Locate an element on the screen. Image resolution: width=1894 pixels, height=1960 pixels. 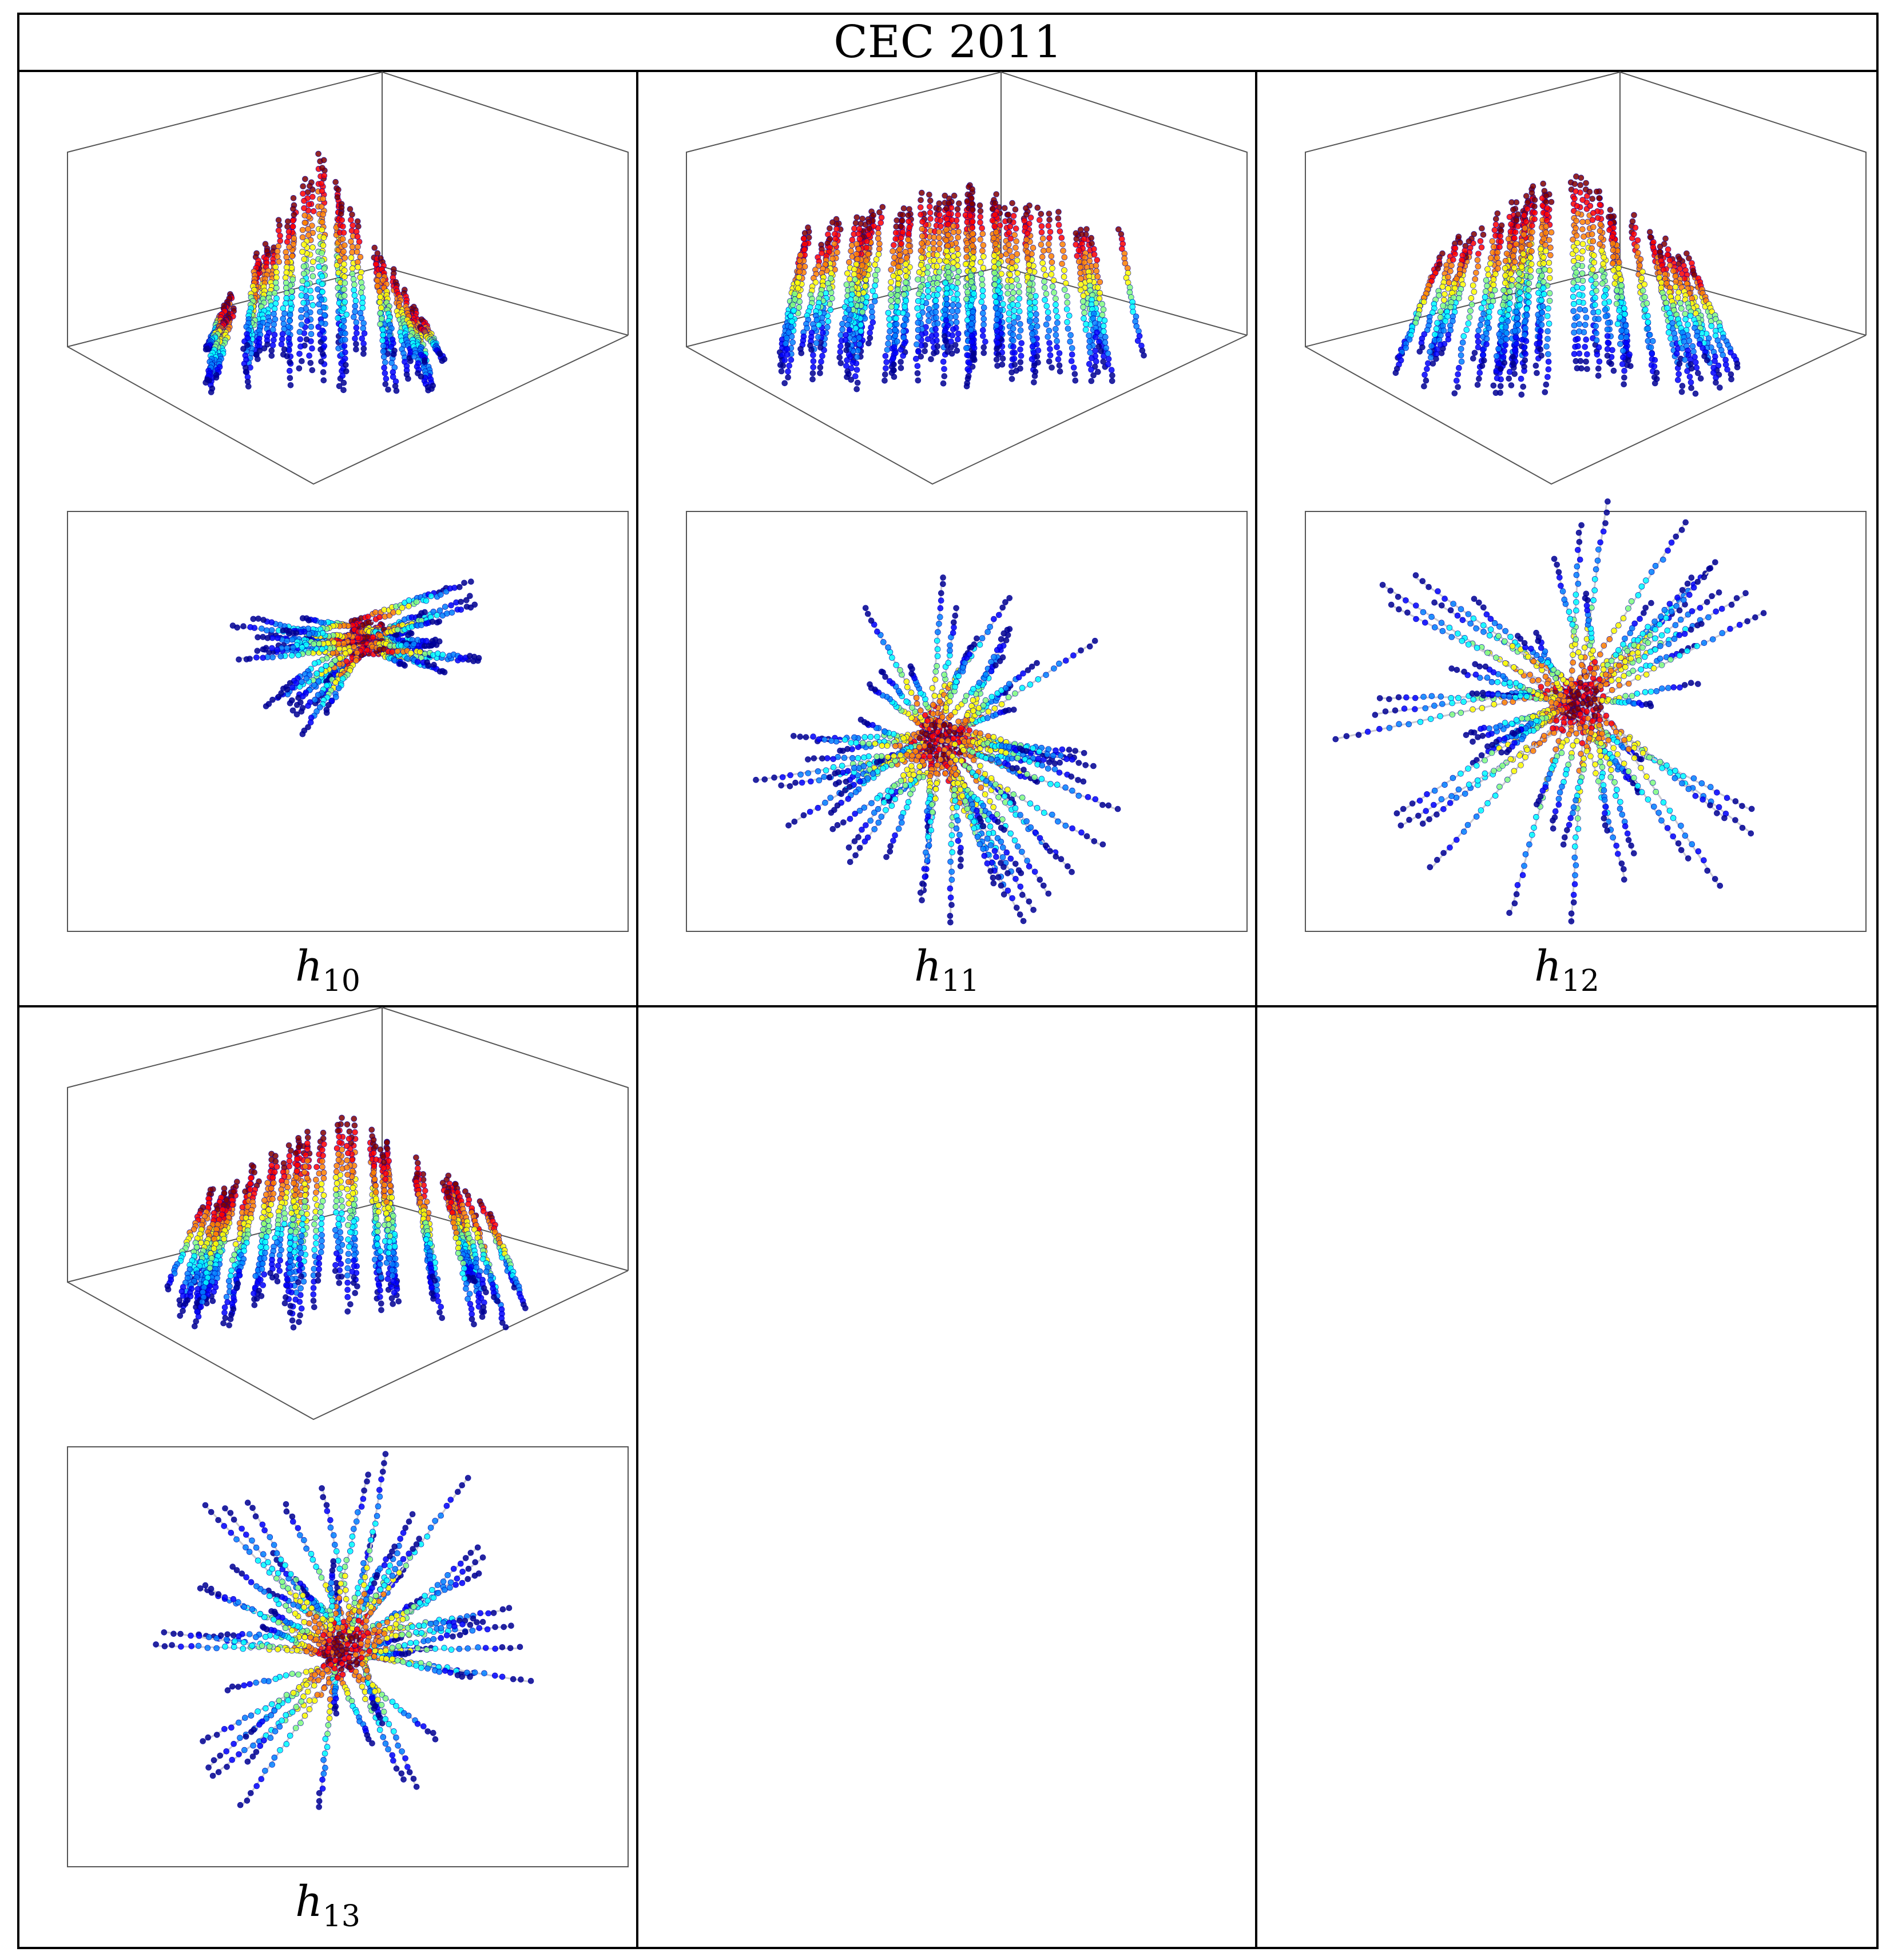
projection-frame is located at coordinates (348, 721).